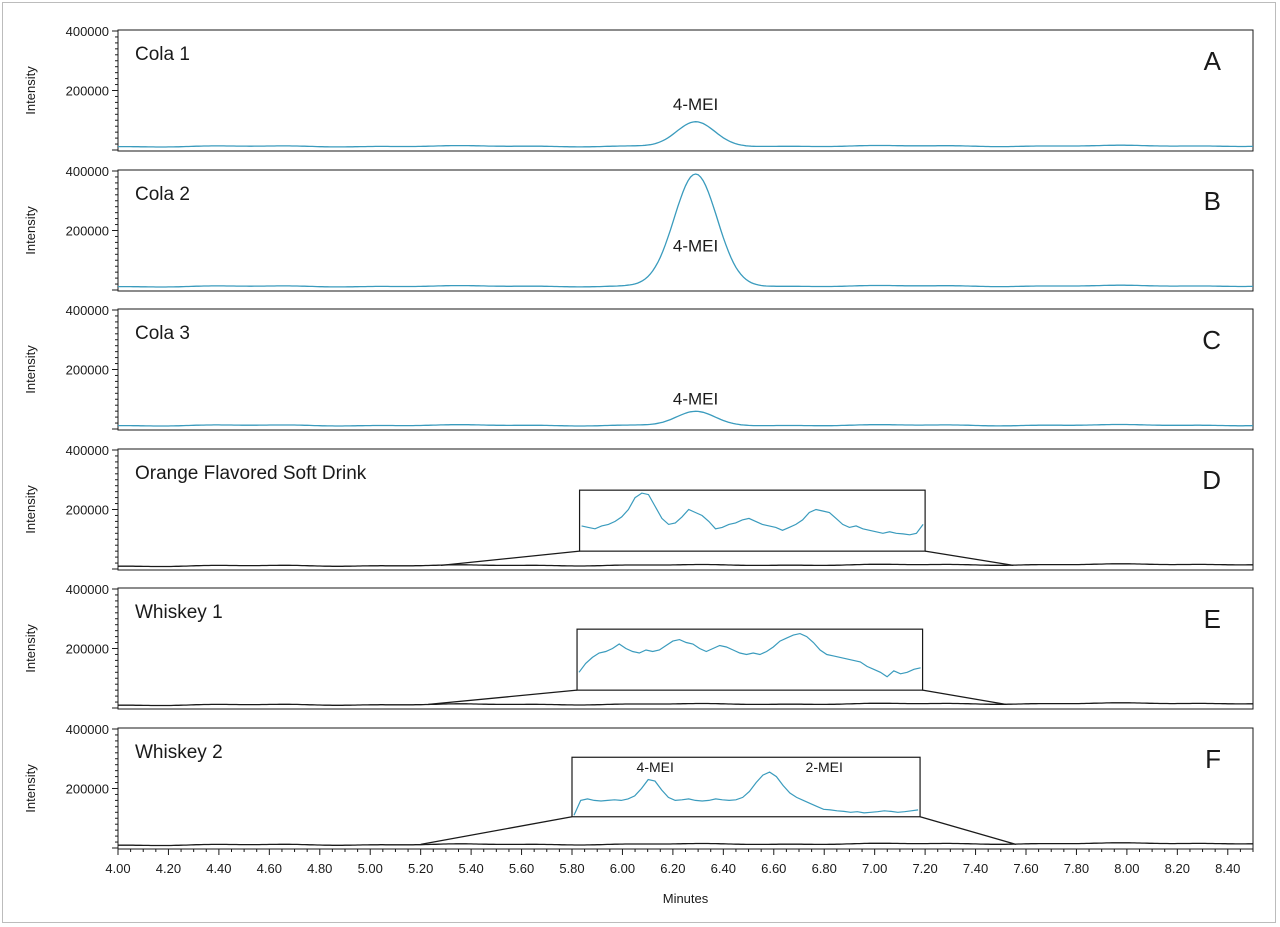 Image resolution: width=1280 pixels, height=927 pixels. I want to click on x-tick-label: 7.00, so click(874, 868).